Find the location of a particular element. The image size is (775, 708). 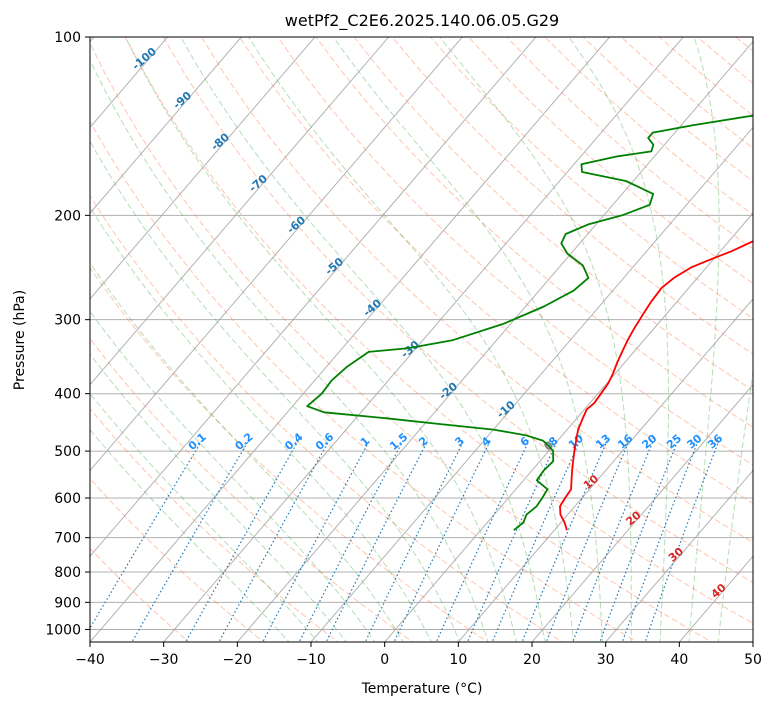

y-tick-label: 600 is located at coordinates (67, 499).